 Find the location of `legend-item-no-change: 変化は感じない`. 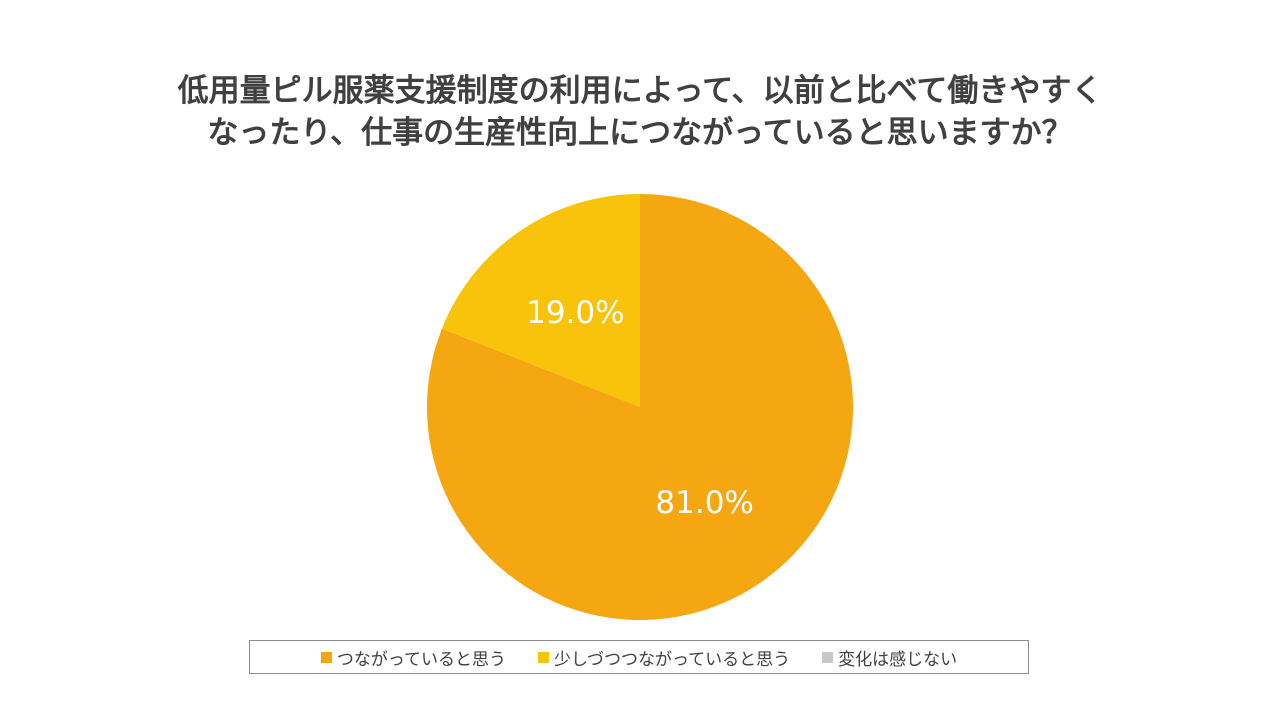

legend-item-no-change: 変化は感じない is located at coordinates (889, 657).